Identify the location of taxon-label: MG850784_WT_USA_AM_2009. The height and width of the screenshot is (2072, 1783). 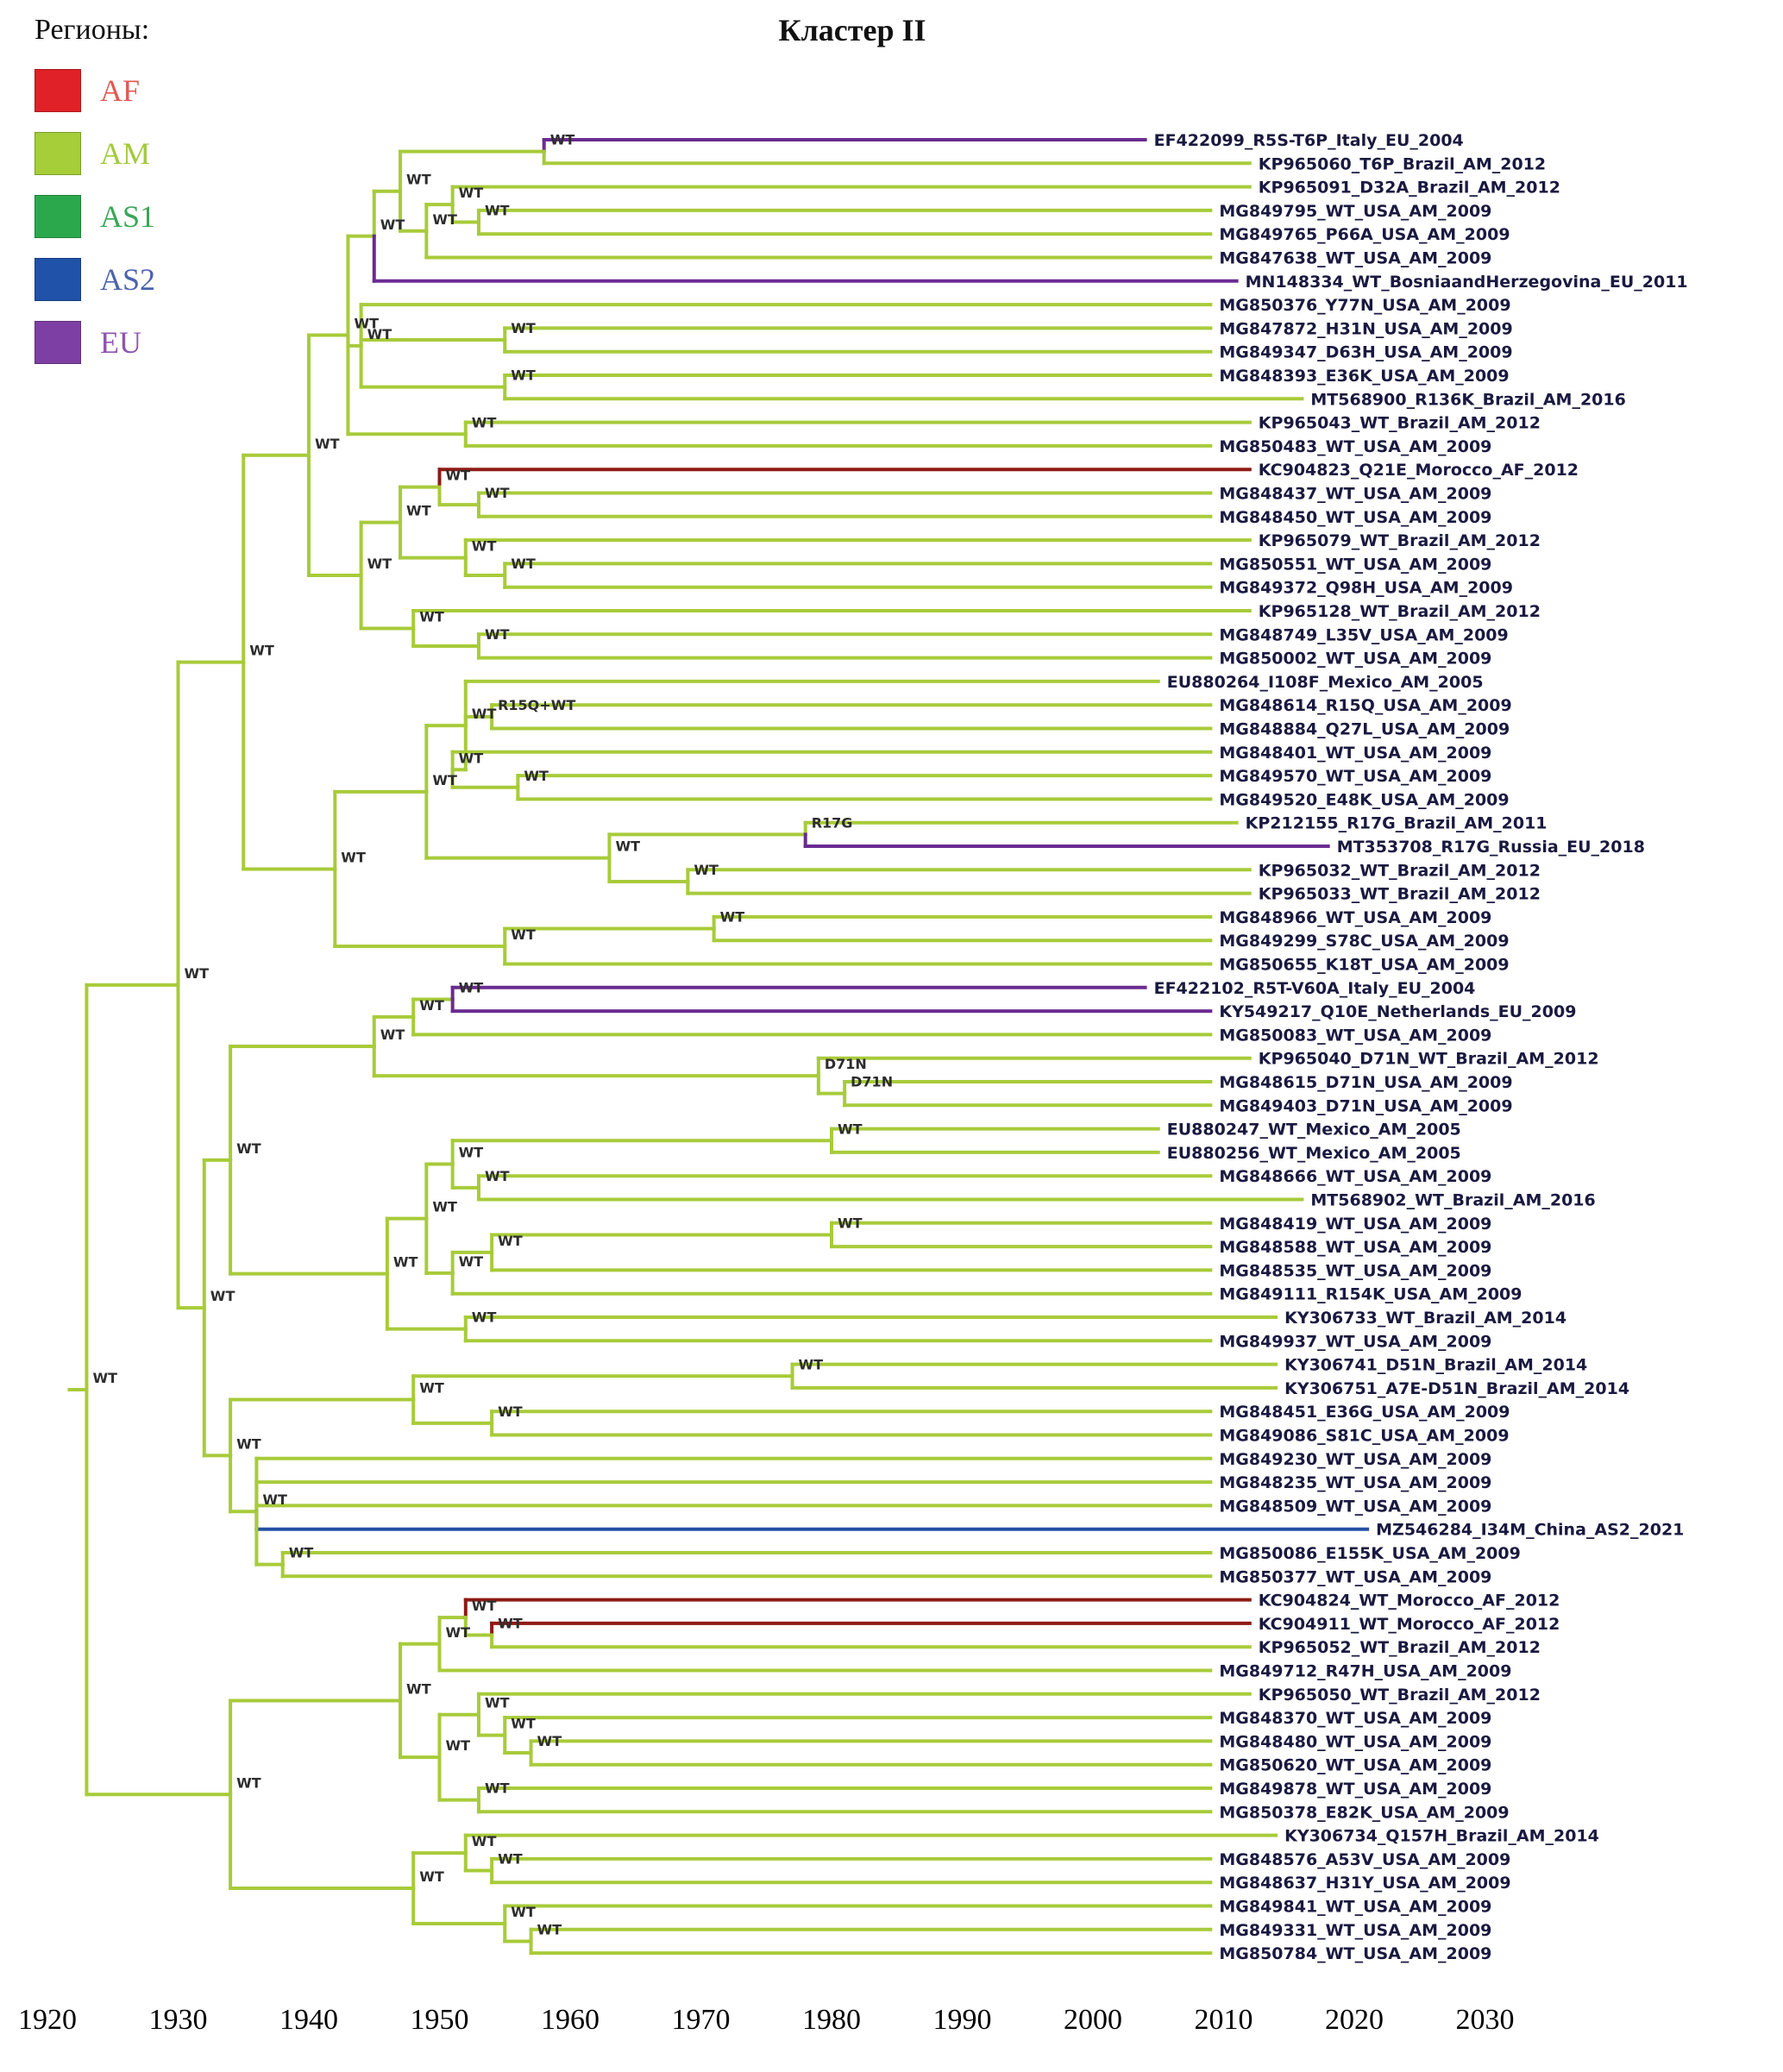
(1355, 1953).